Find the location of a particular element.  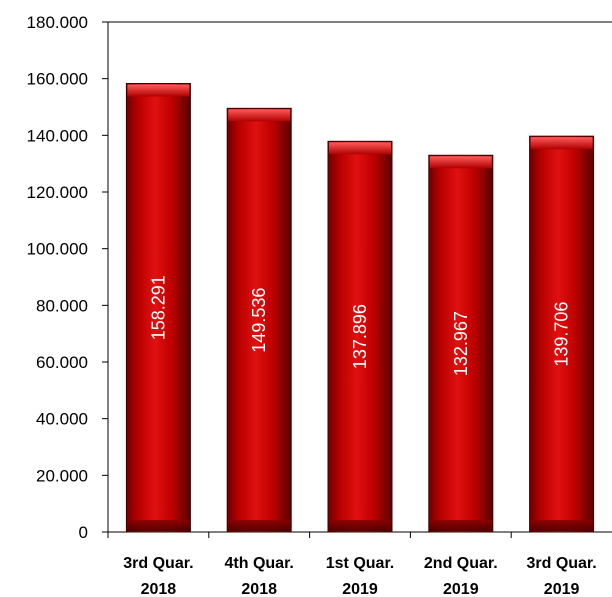

data-label: 139.706 is located at coordinates (562, 334).